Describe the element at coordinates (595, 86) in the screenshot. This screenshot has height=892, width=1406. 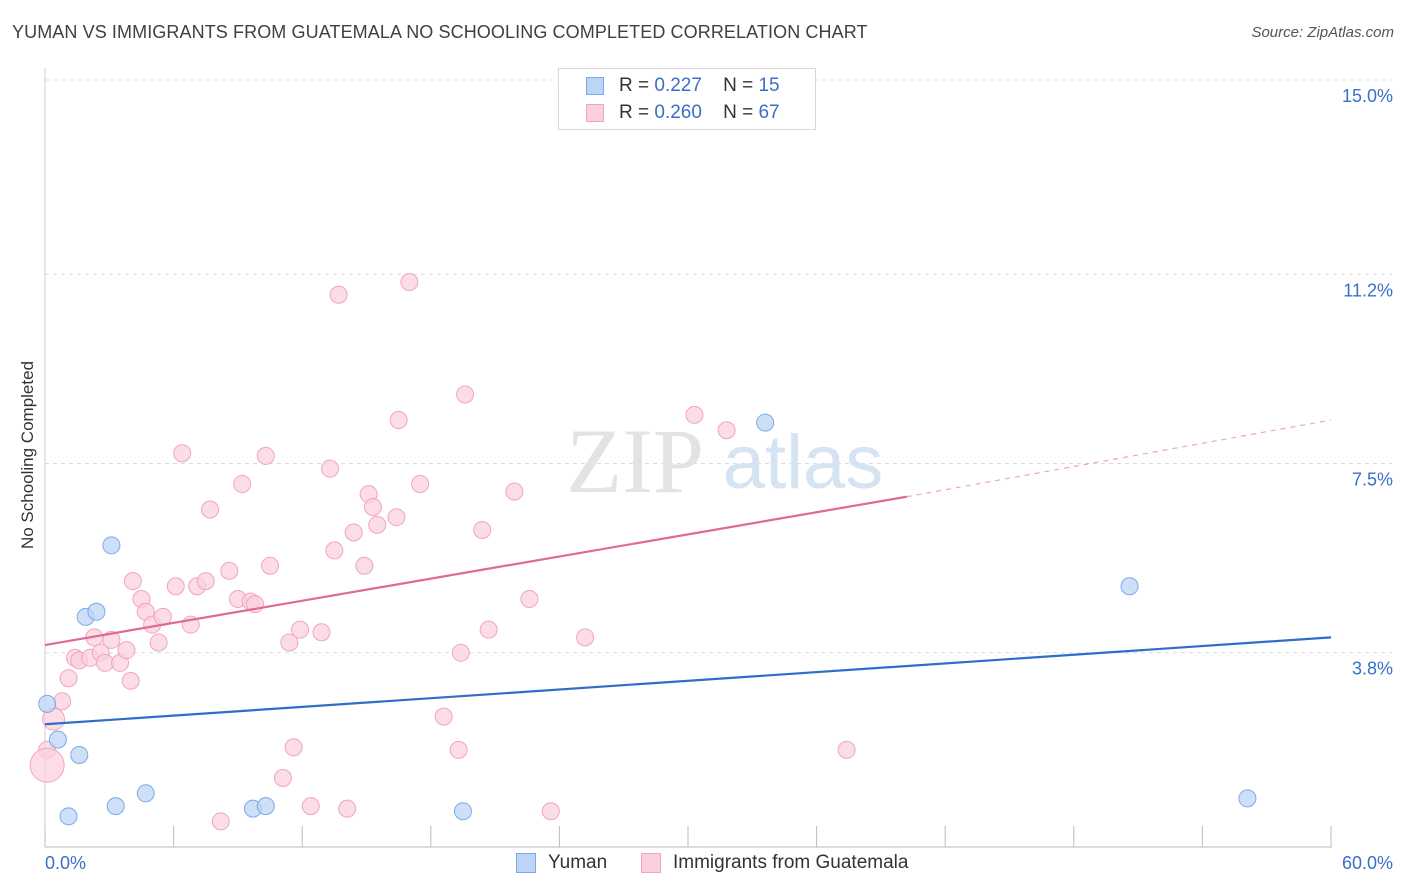
I see `yuman-swatch` at that location.